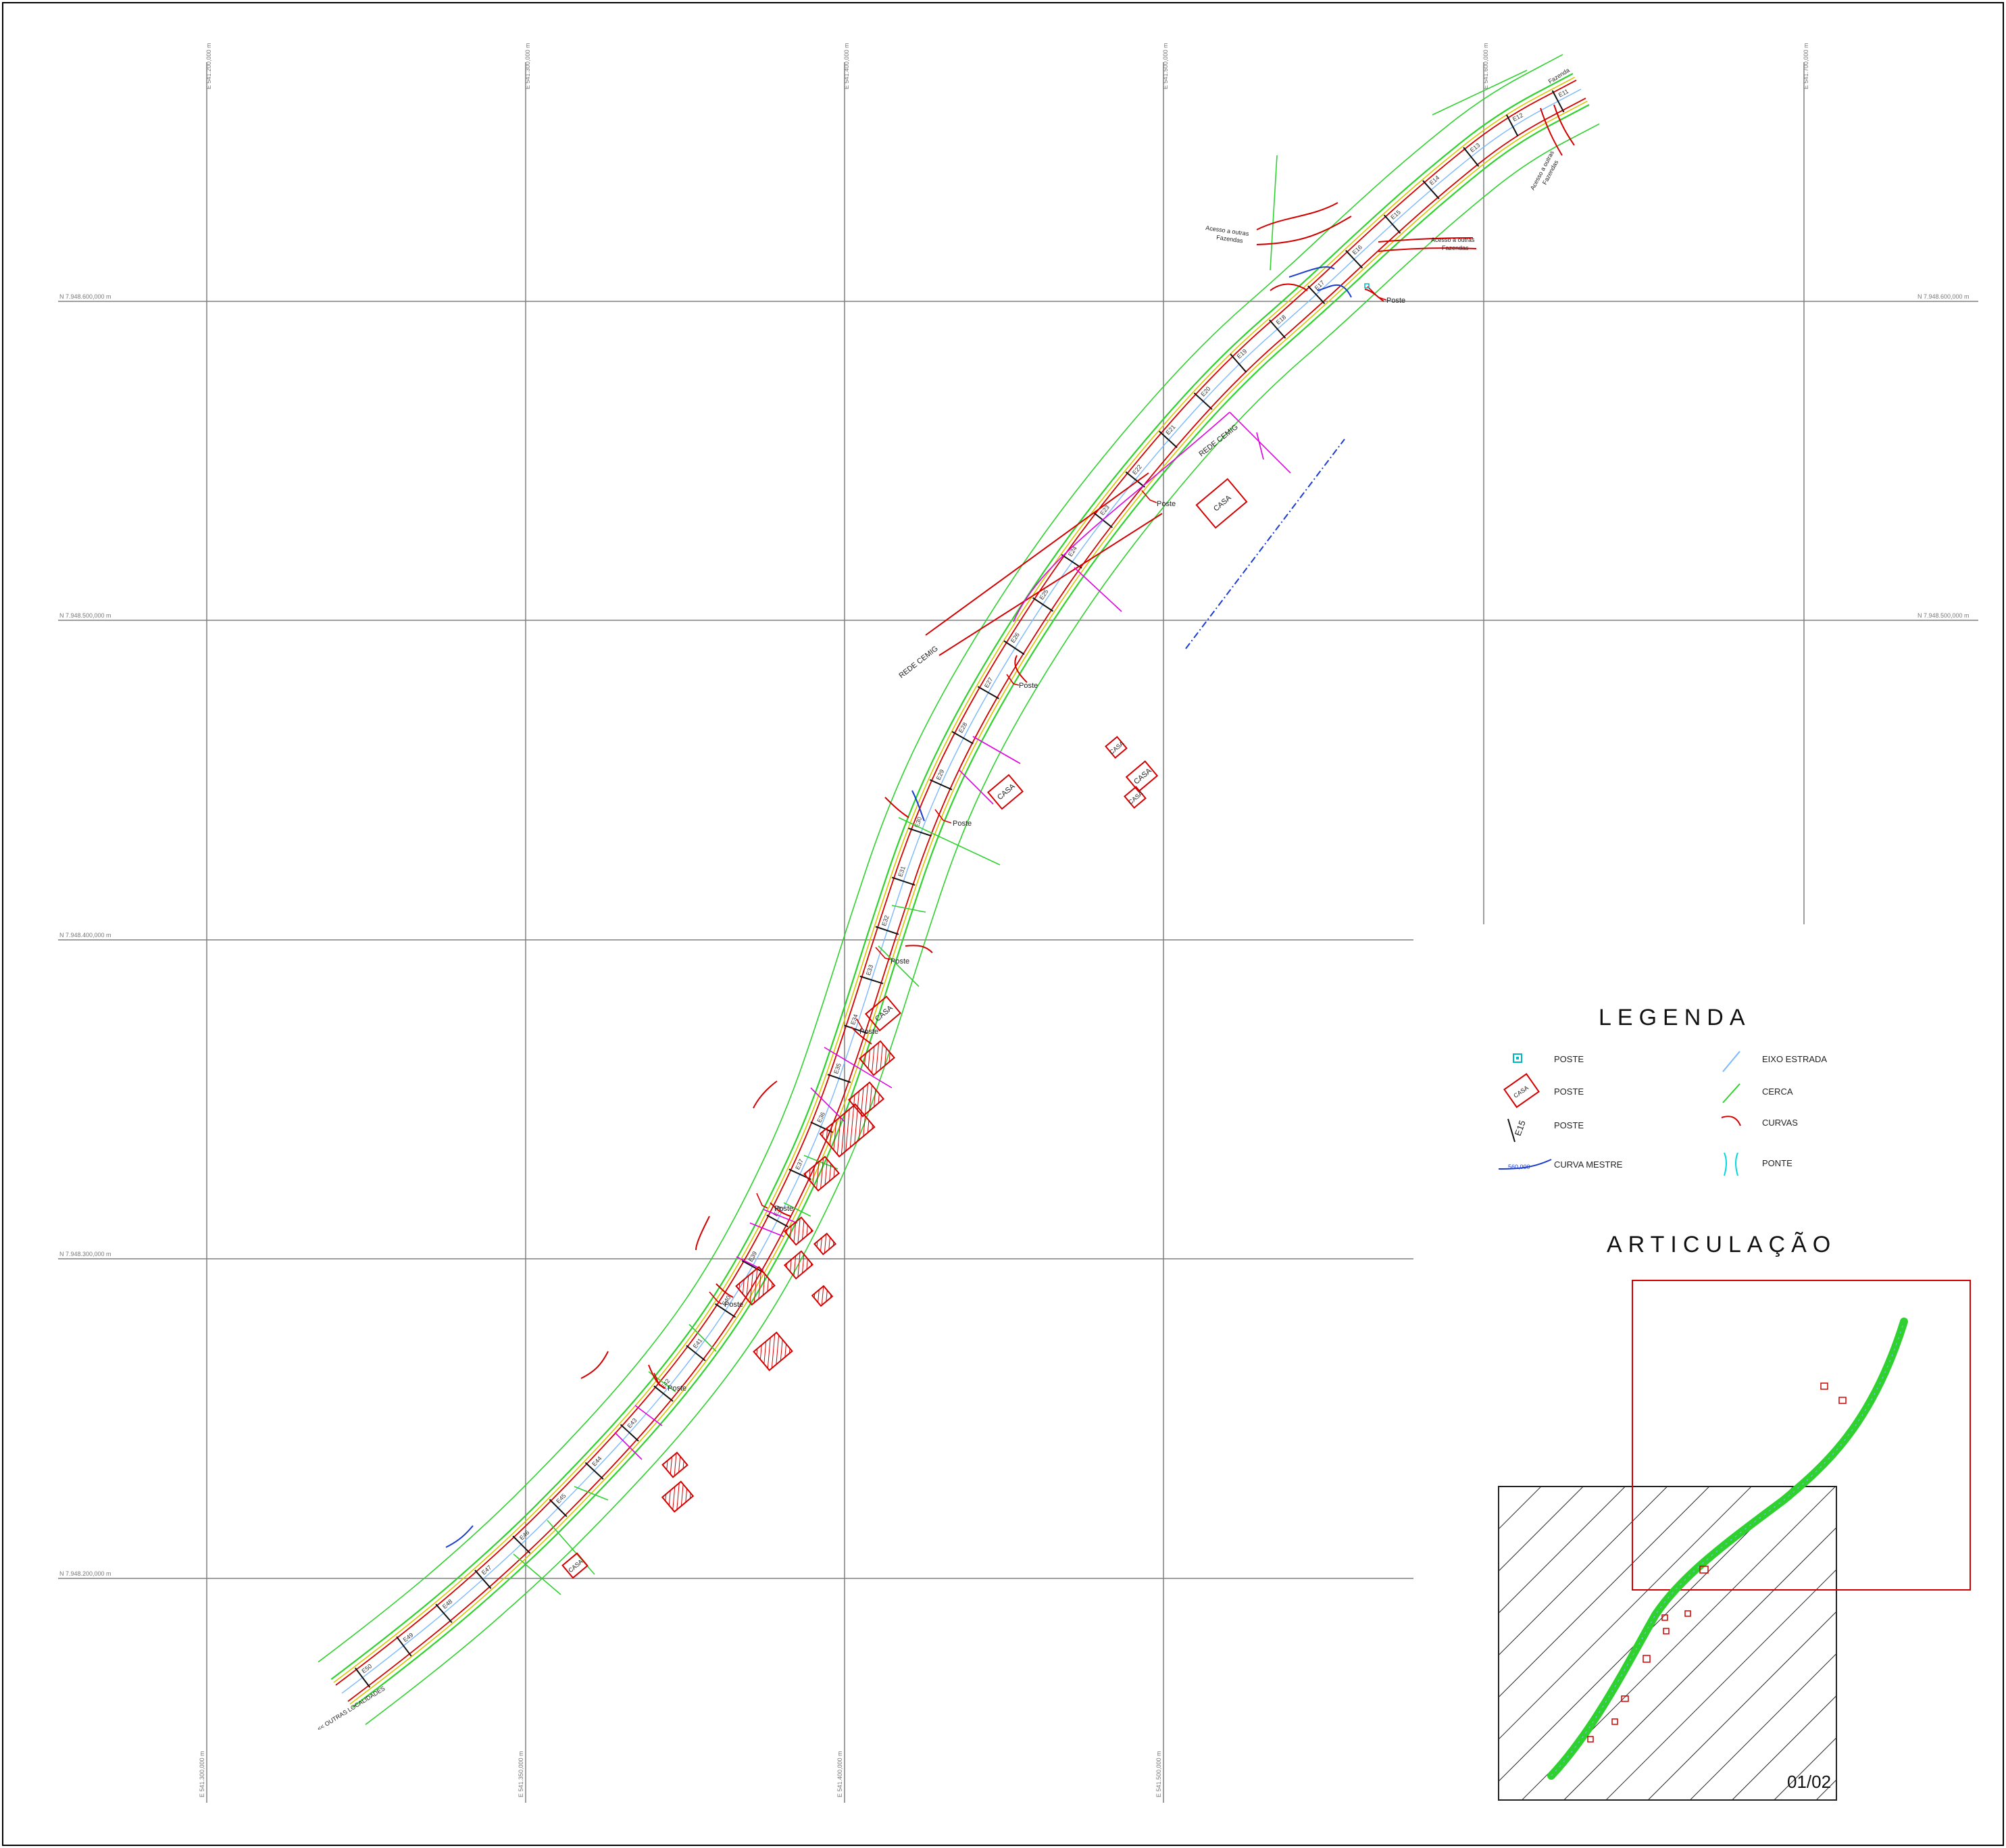 The width and height of the screenshot is (2006, 1848). I want to click on station-label: E14, so click(1434, 180).